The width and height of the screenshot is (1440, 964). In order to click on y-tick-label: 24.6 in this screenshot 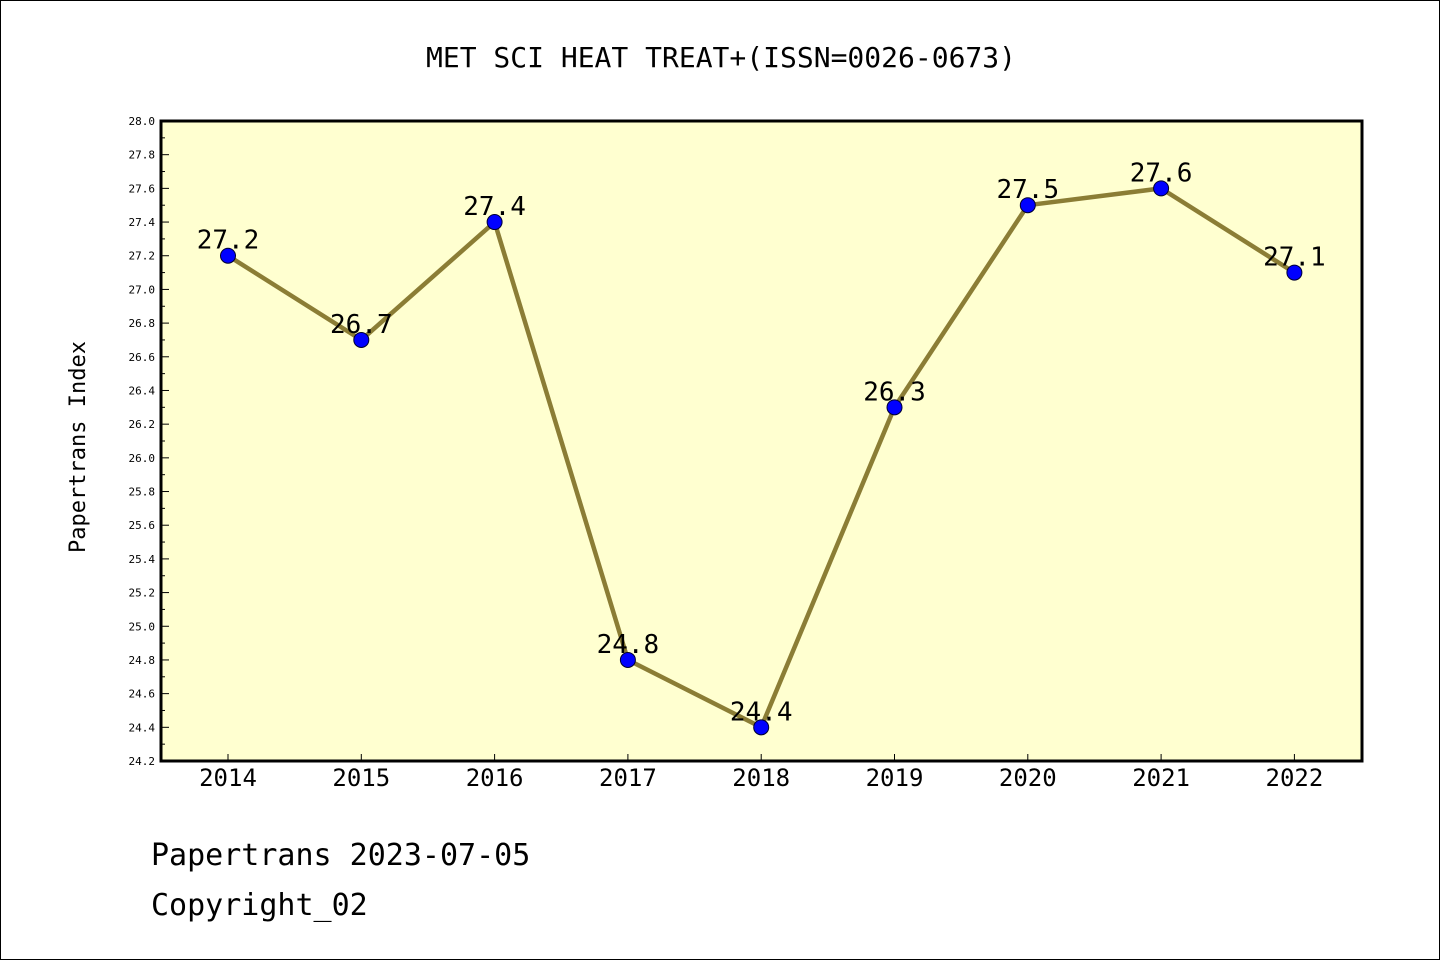, I will do `click(142, 694)`.